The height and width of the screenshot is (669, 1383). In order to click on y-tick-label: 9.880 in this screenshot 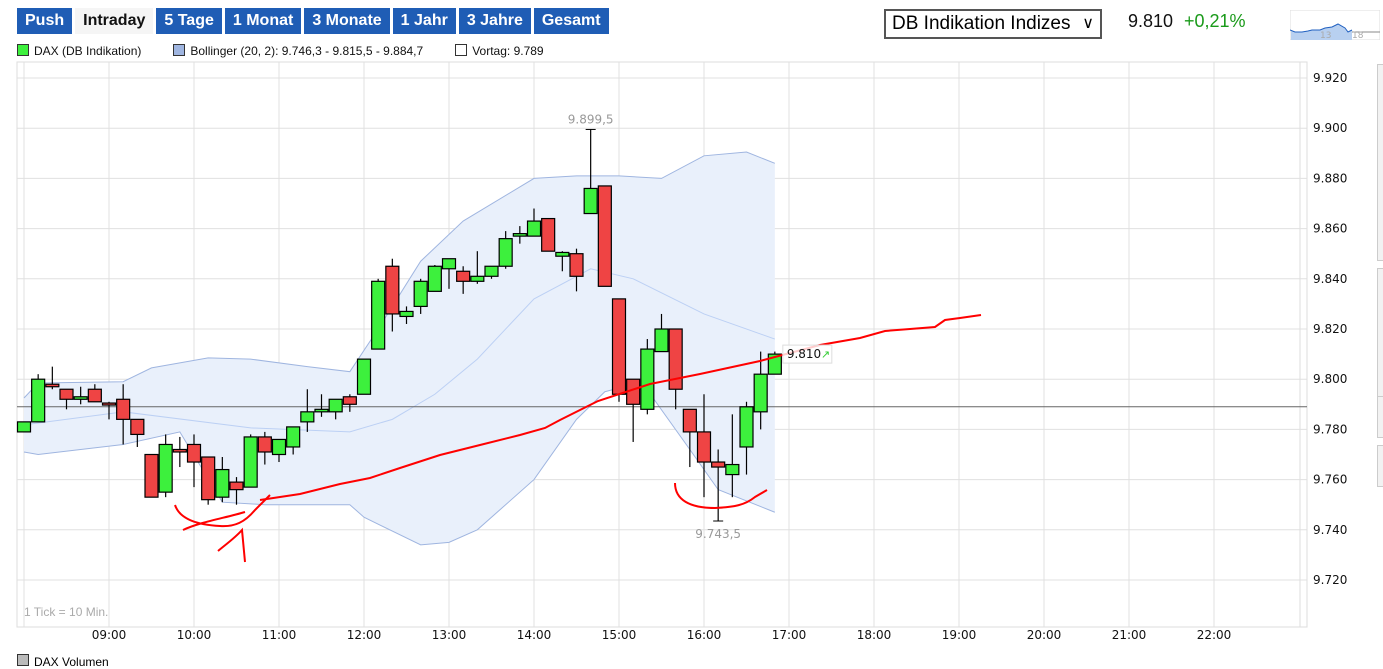, I will do `click(1330, 178)`.